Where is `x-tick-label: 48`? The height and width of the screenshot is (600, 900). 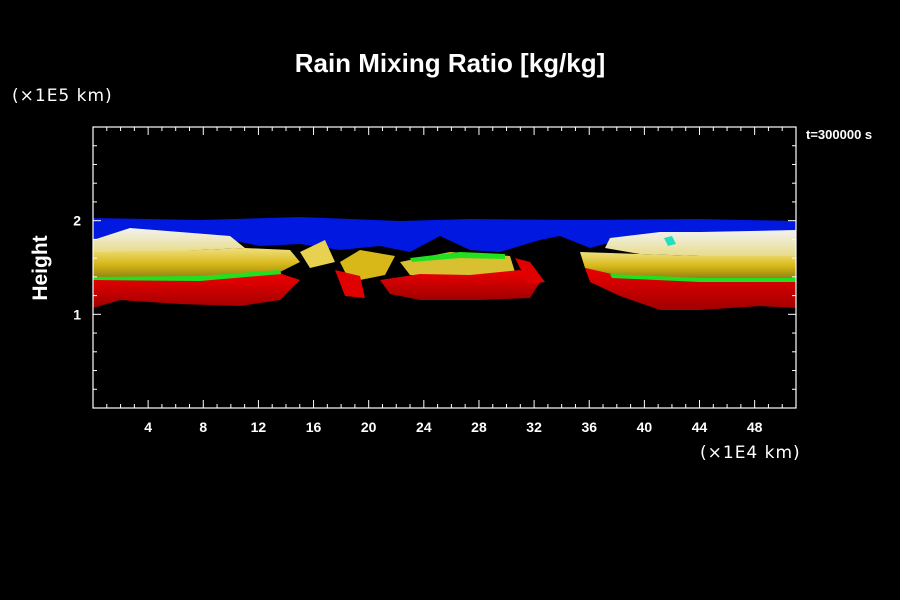 x-tick-label: 48 is located at coordinates (755, 427).